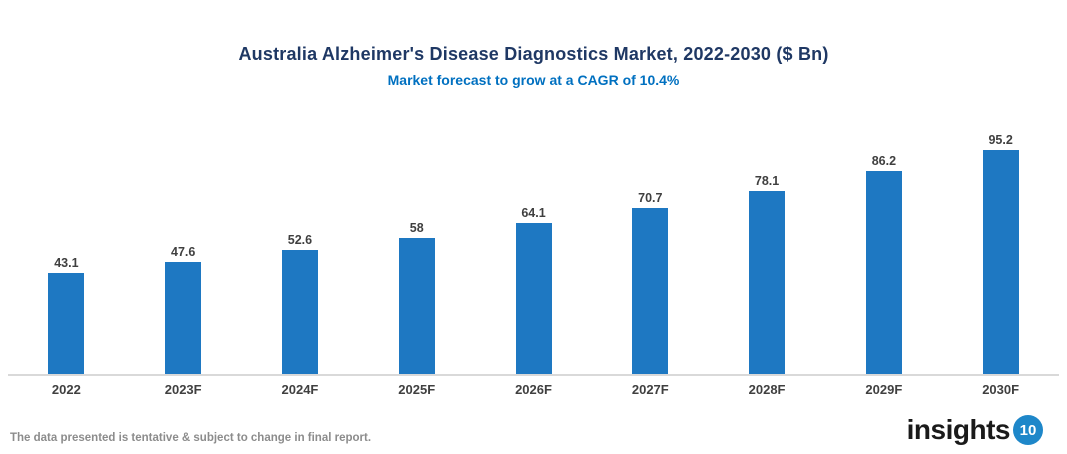 The image size is (1067, 454). Describe the element at coordinates (183, 318) in the screenshot. I see `bar-2023F` at that location.